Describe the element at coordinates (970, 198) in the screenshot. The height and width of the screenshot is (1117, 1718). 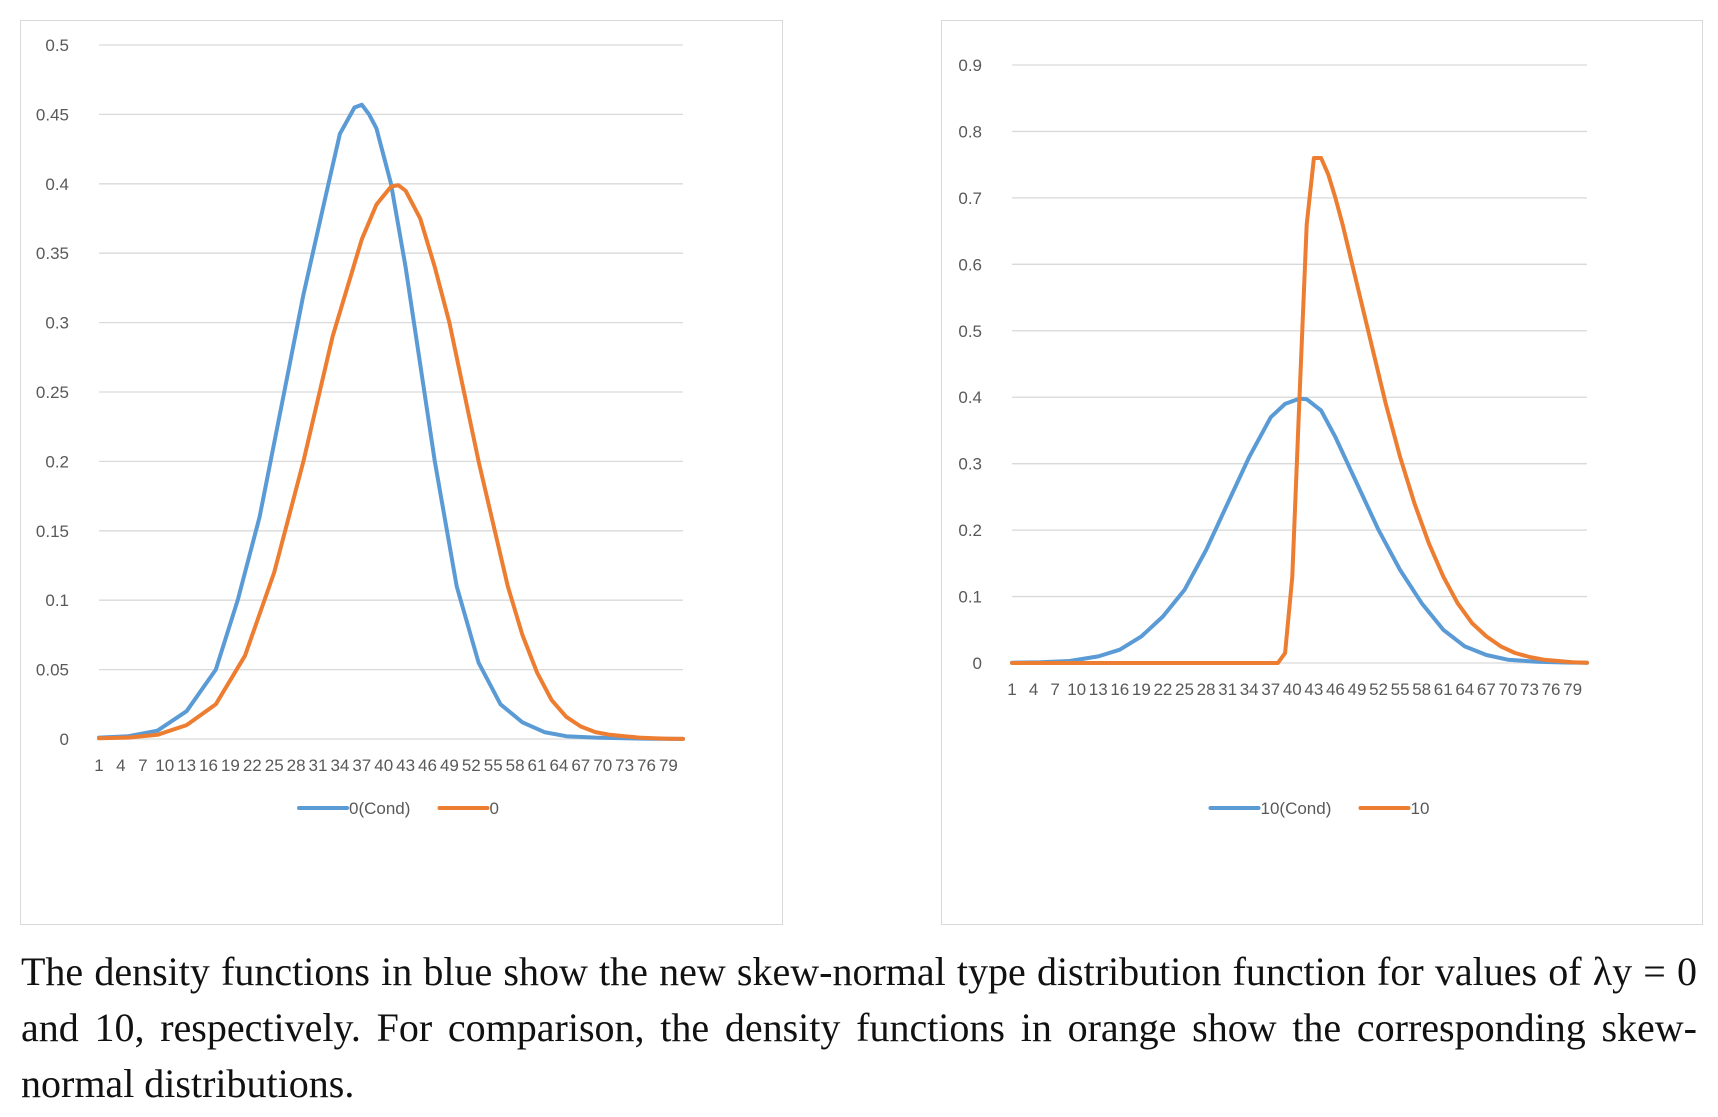
I see `y-tick-label: 0.7` at that location.